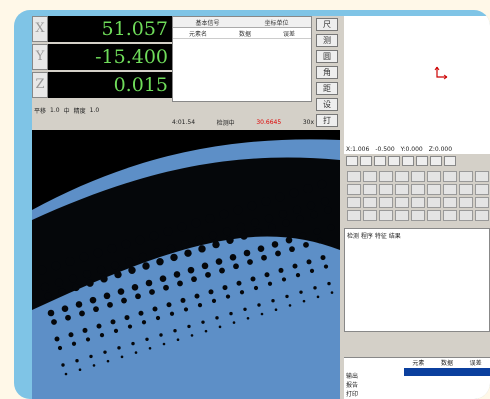 Image resolution: width=490 pixels, height=399 pixels. I want to click on right-toolbar, so click(417, 161).